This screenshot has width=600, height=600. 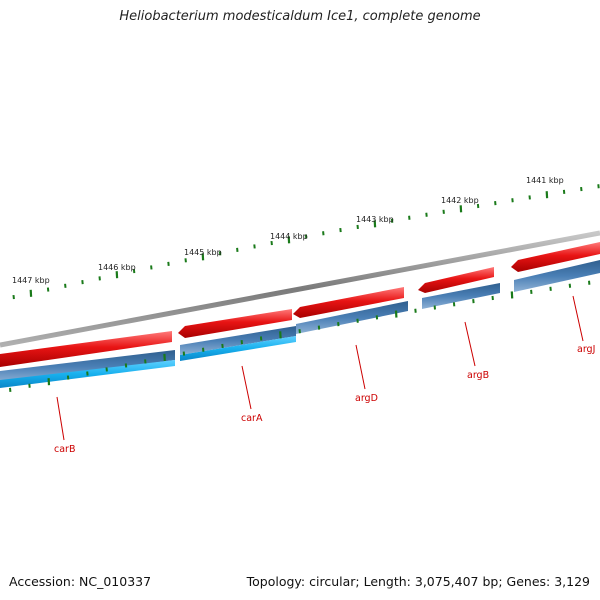 I want to click on scale-label: 1447 kbp, so click(x=31, y=280).